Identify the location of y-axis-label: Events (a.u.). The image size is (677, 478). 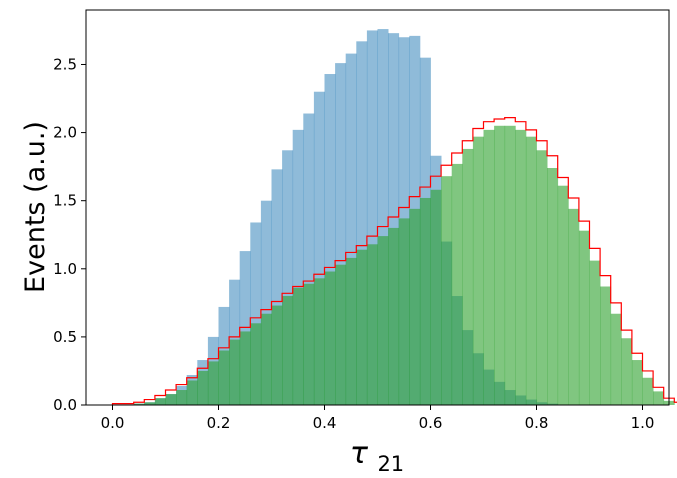
(35, 207).